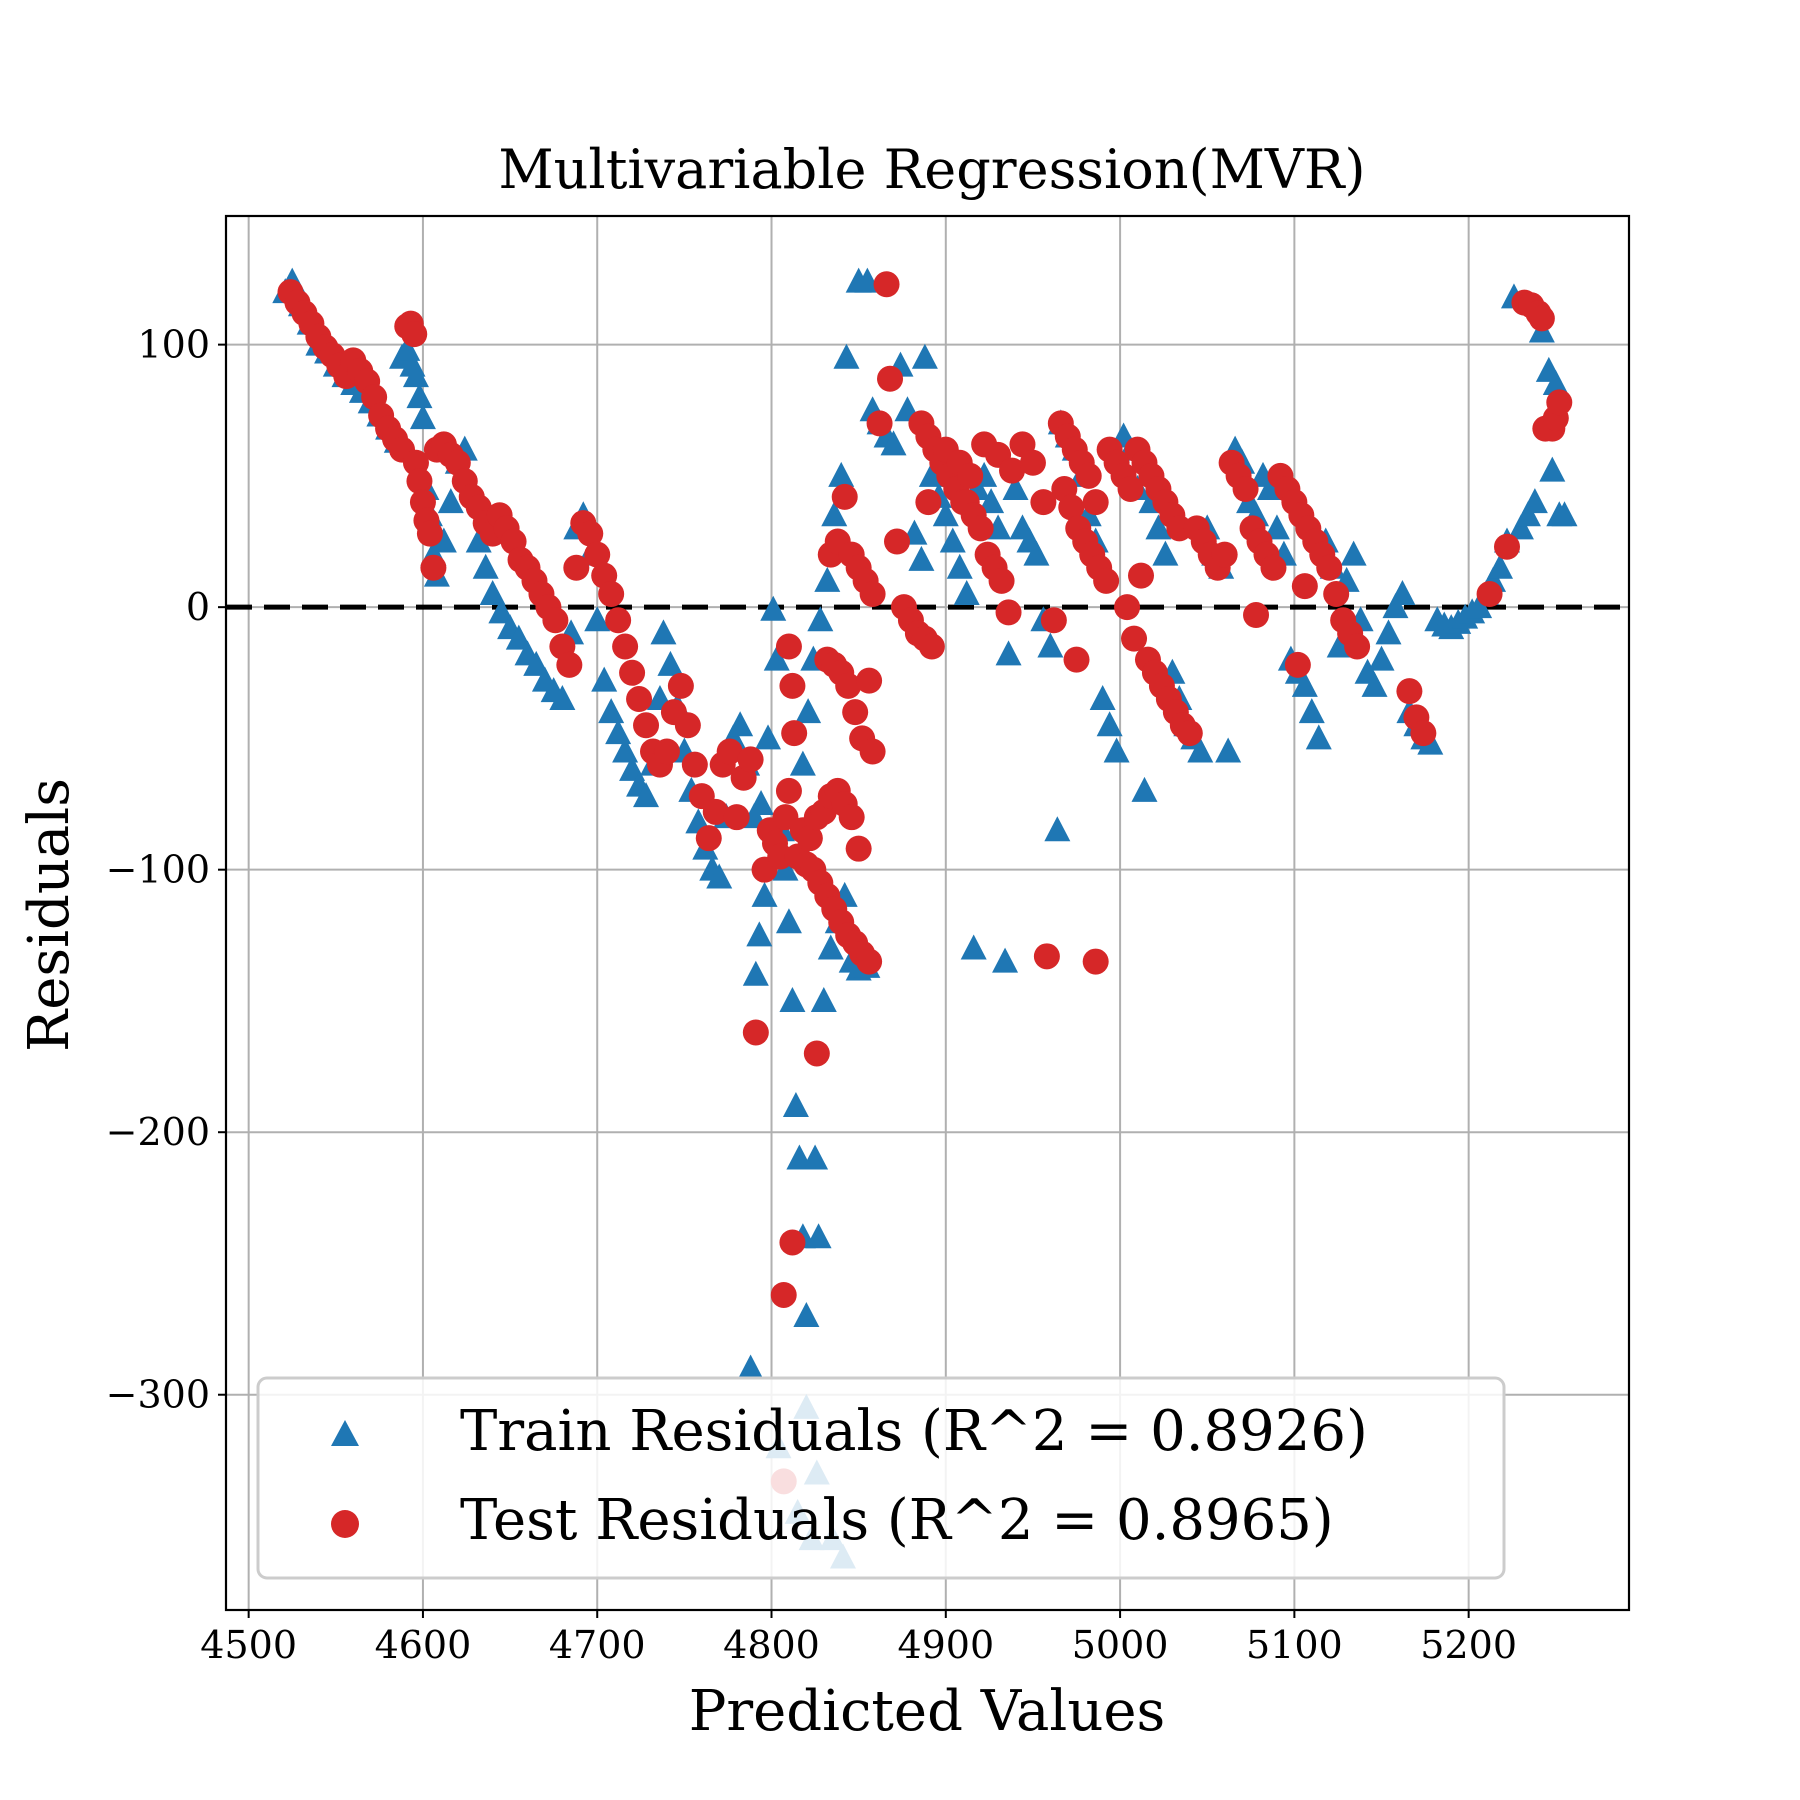 The width and height of the screenshot is (1800, 1800). Describe the element at coordinates (158, 1132) in the screenshot. I see `y-tick-label: −200` at that location.